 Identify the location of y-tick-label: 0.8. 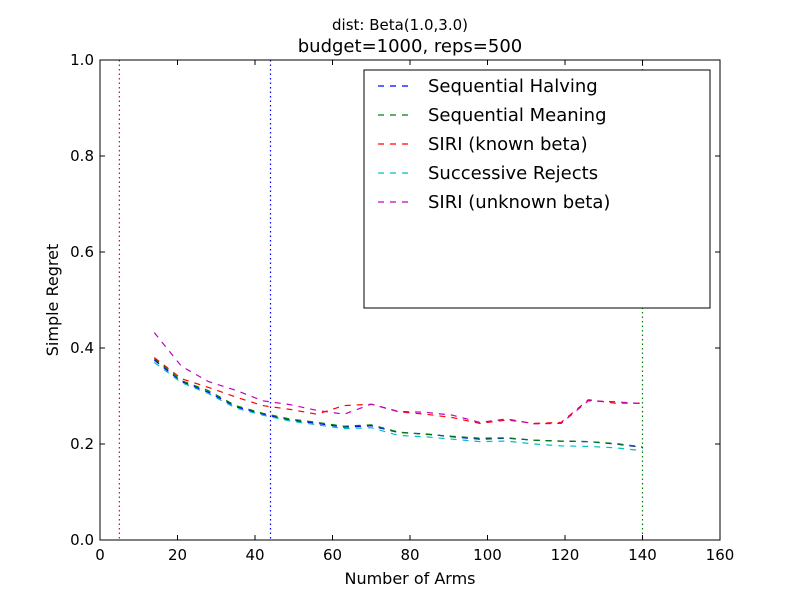
(82, 156).